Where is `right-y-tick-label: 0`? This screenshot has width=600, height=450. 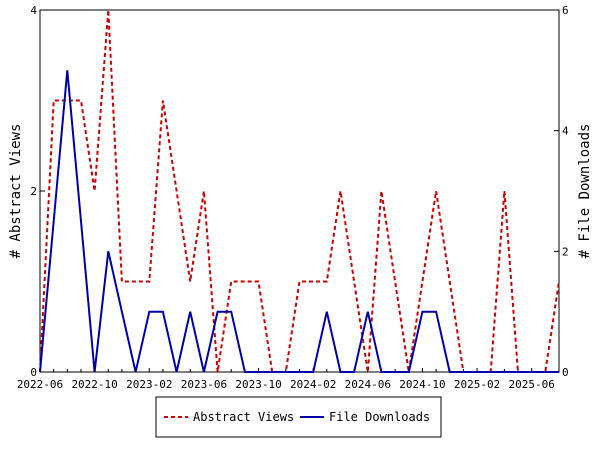
right-y-tick-label: 0 is located at coordinates (565, 372).